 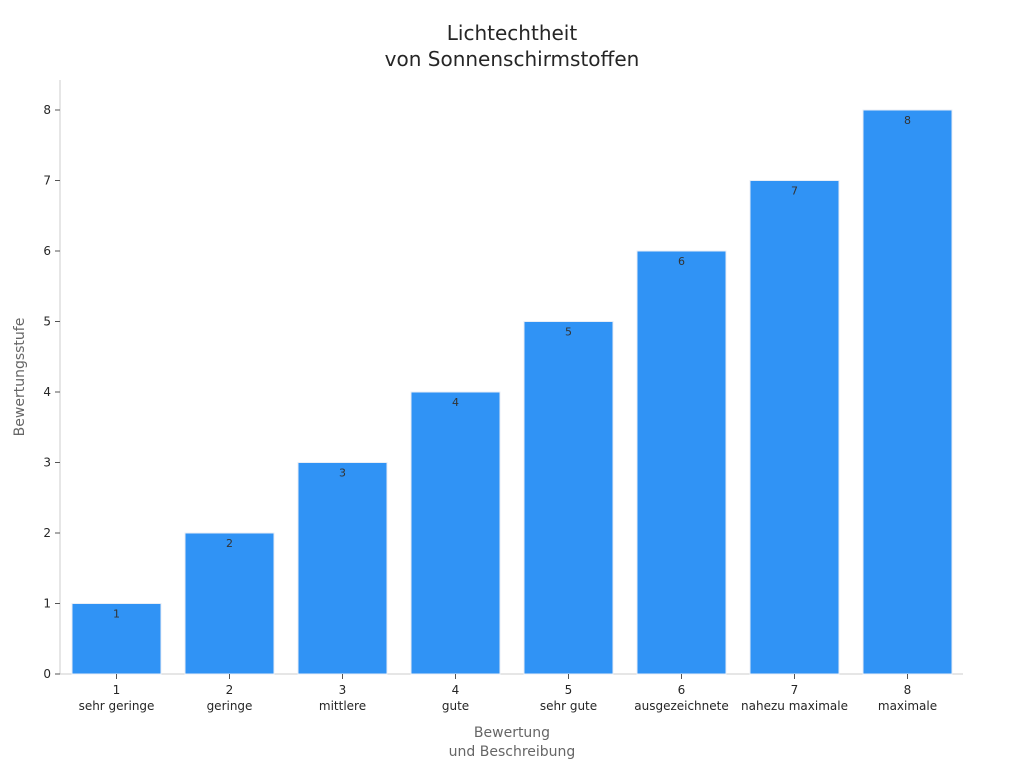 What do you see at coordinates (47, 392) in the screenshot?
I see `y-tick-label: 4` at bounding box center [47, 392].